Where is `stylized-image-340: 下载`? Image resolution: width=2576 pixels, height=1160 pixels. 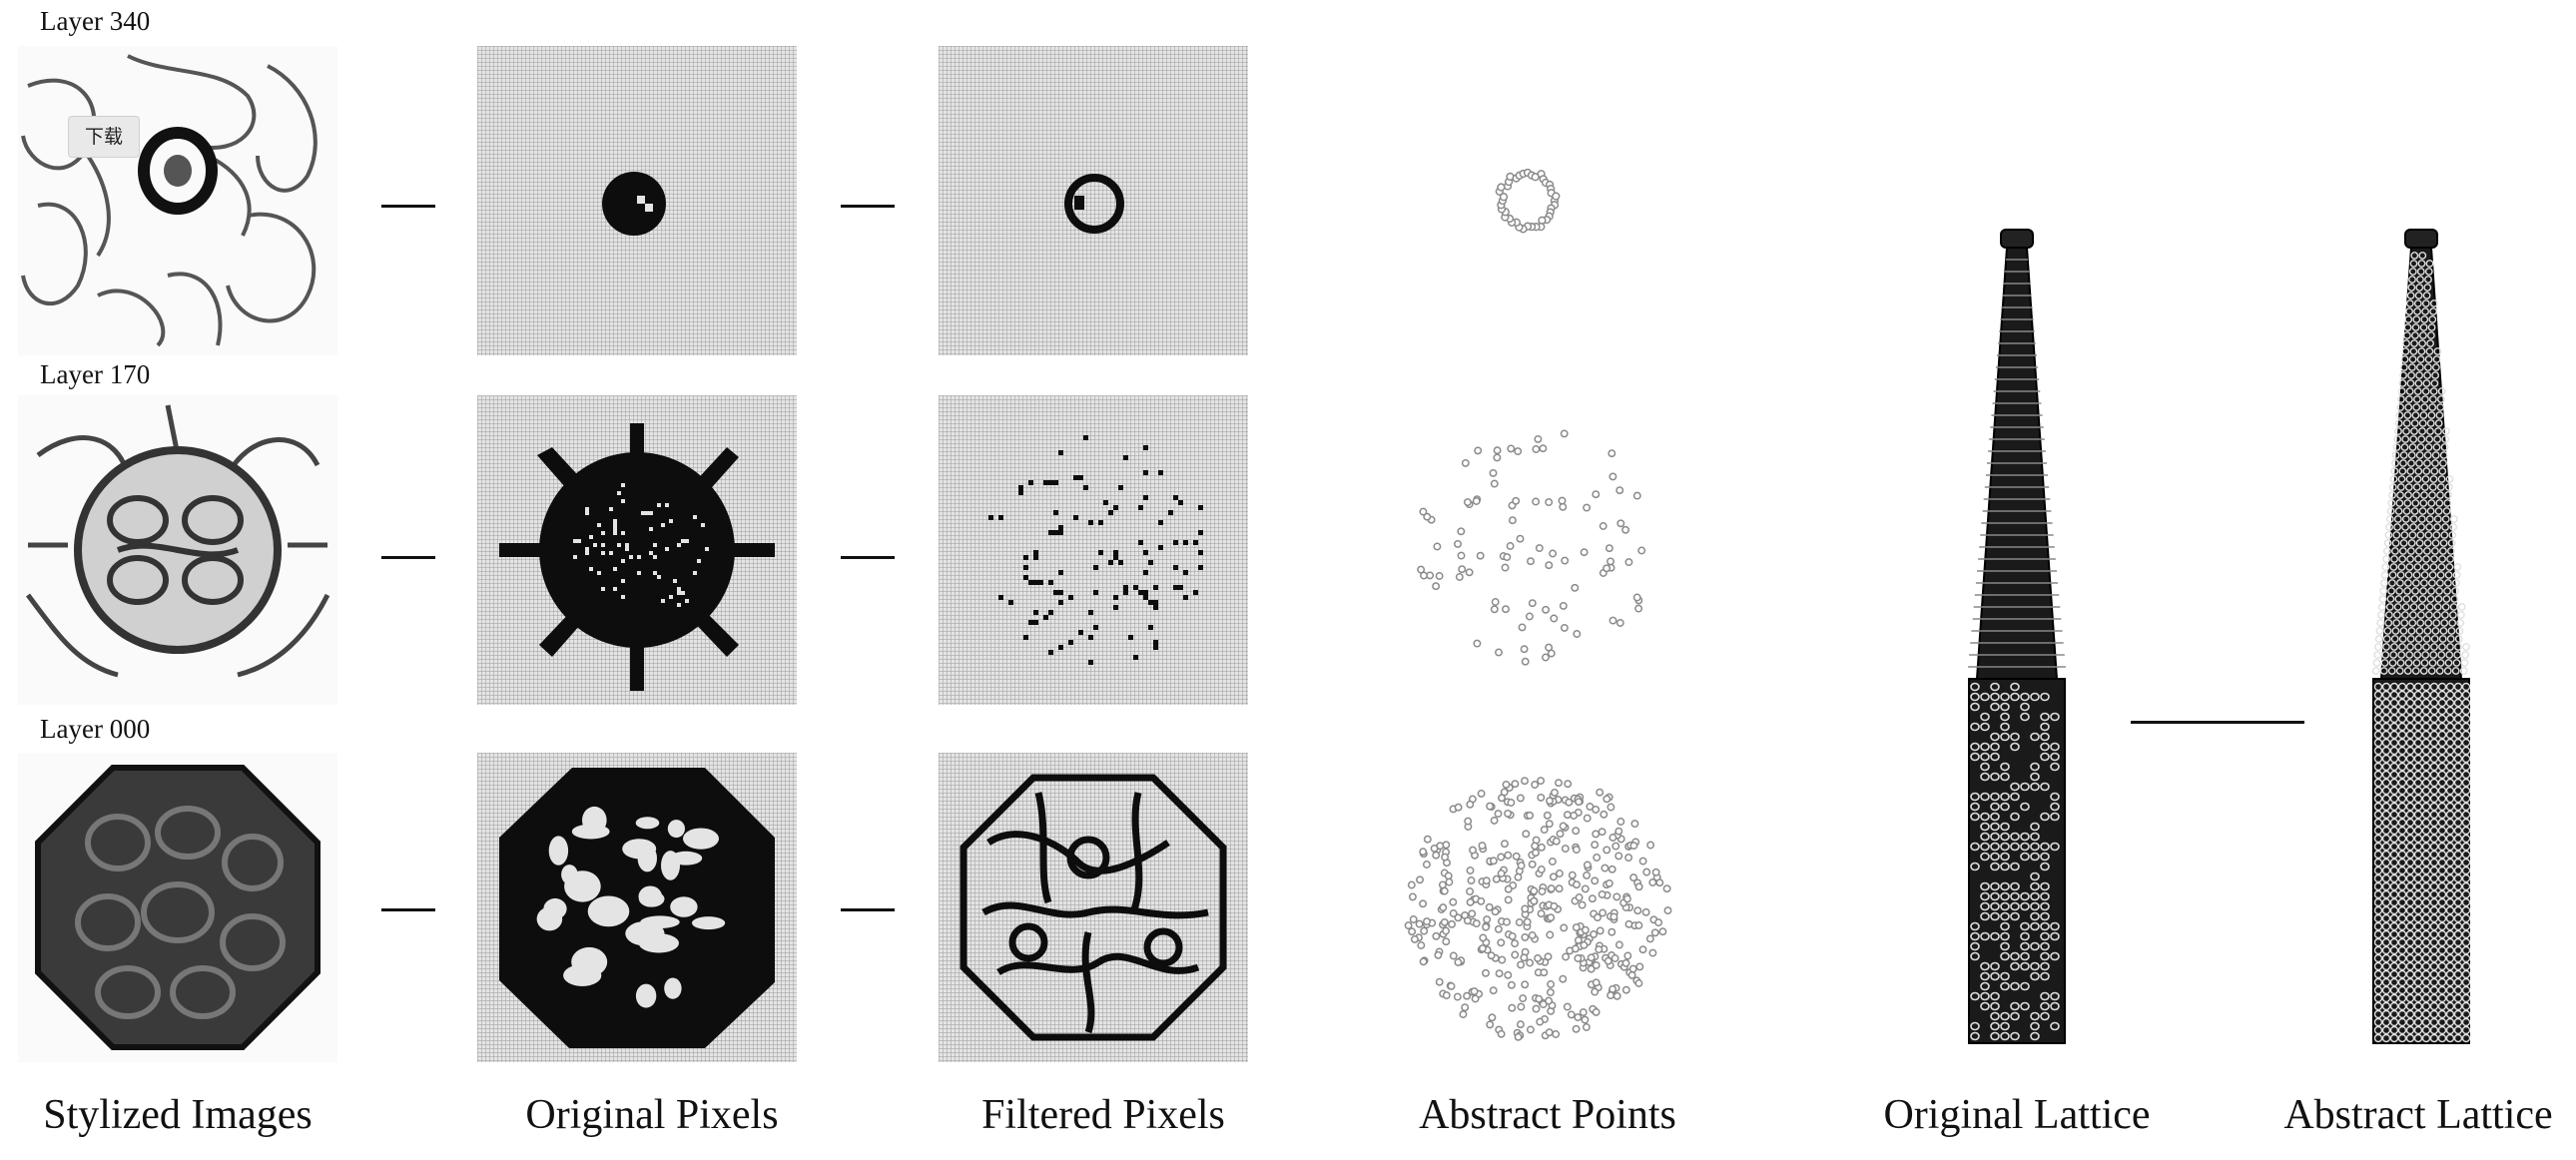 stylized-image-340: 下载 is located at coordinates (177, 200).